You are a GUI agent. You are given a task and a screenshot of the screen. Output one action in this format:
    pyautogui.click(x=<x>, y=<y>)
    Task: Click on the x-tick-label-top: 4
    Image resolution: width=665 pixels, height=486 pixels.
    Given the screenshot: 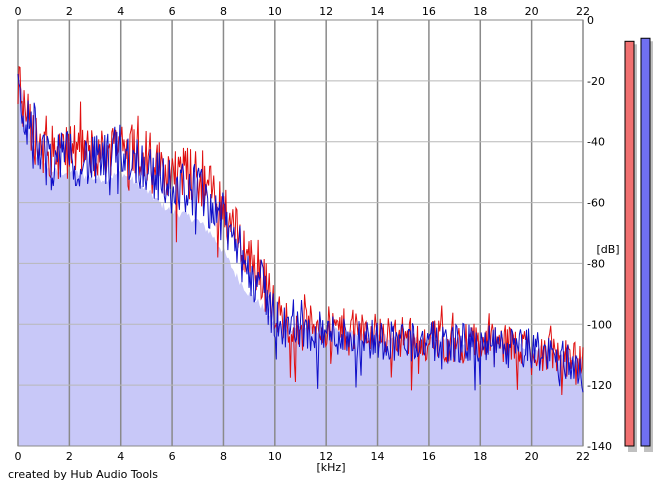 What is the action you would take?
    pyautogui.click(x=120, y=11)
    